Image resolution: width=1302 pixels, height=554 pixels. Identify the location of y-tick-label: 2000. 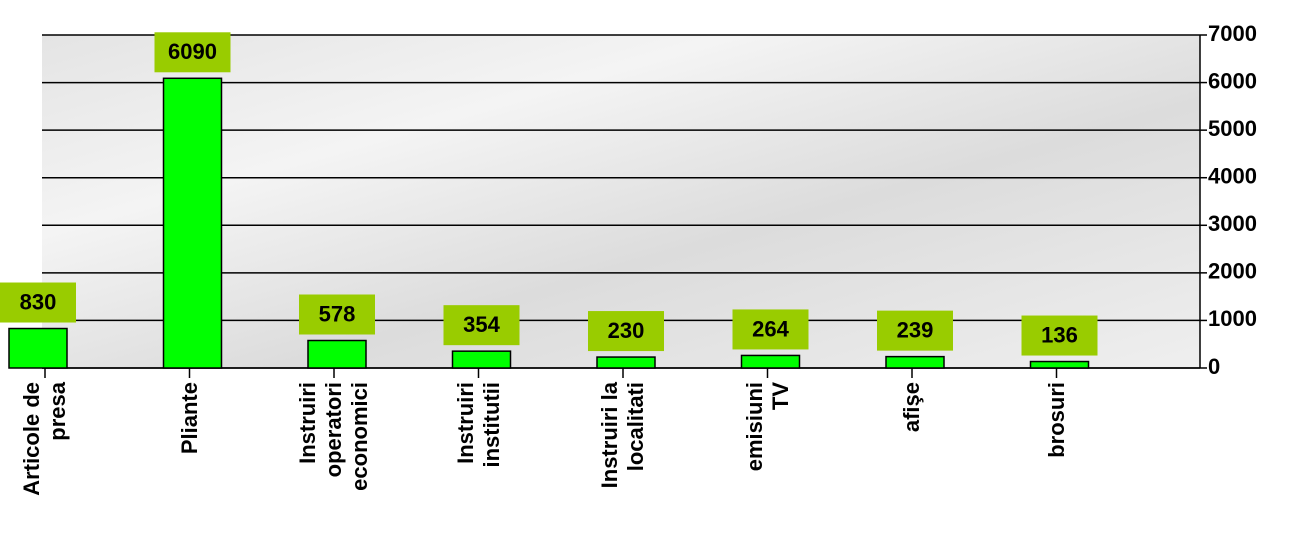
(1232, 271).